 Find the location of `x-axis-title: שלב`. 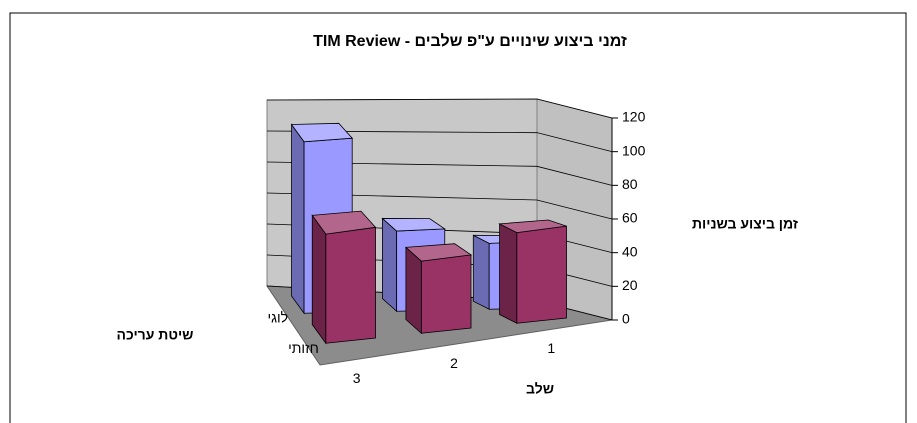

x-axis-title: שלב is located at coordinates (540, 389).